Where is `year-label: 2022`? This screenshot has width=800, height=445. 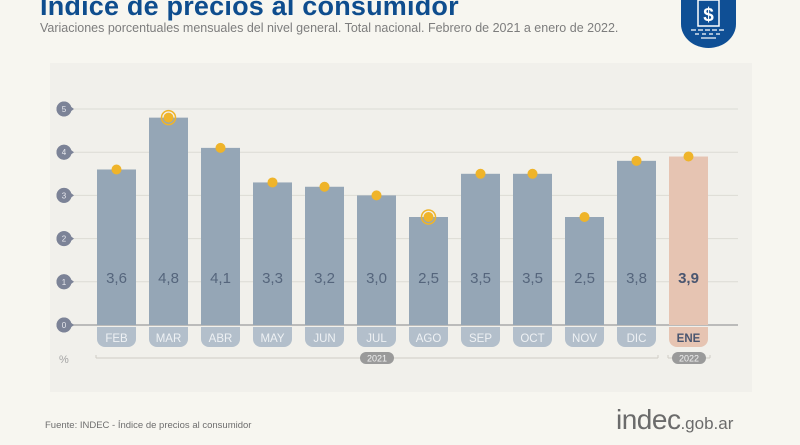 year-label: 2022 is located at coordinates (689, 359).